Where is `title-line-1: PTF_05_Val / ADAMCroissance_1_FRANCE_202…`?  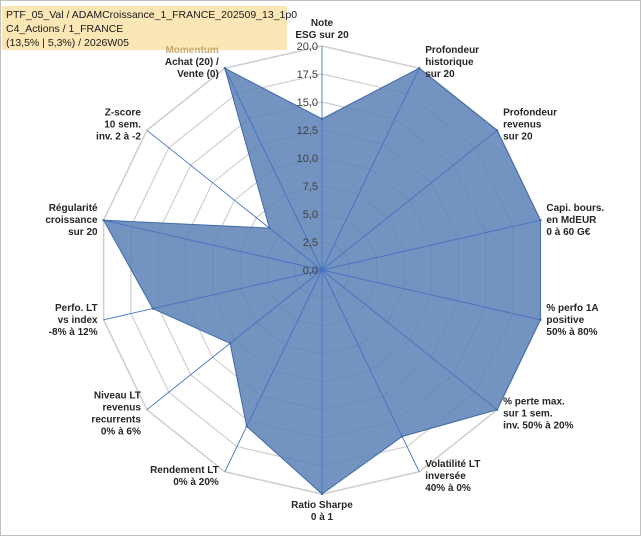 title-line-1: PTF_05_Val / ADAMCroissance_1_FRANCE_202… is located at coordinates (152, 15).